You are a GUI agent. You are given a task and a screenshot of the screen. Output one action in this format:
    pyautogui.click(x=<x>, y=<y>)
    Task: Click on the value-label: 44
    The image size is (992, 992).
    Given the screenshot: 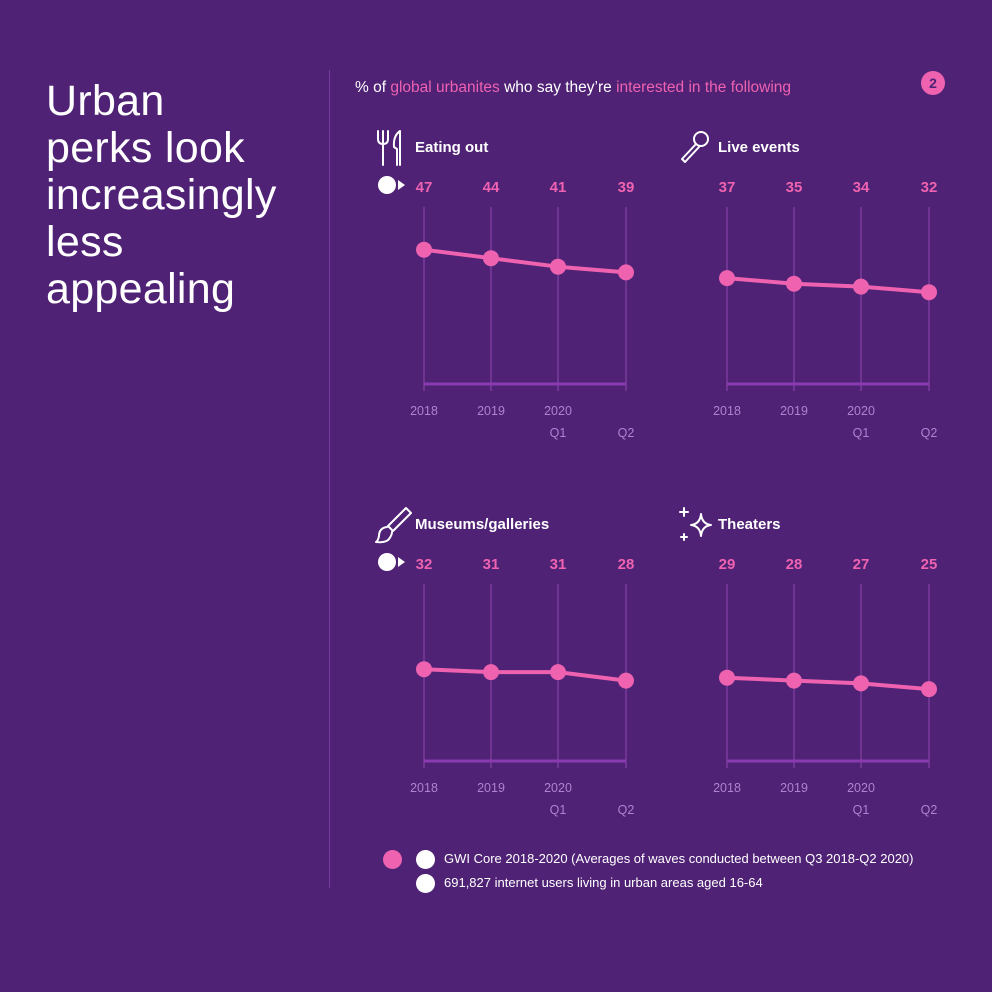 What is the action you would take?
    pyautogui.click(x=491, y=187)
    